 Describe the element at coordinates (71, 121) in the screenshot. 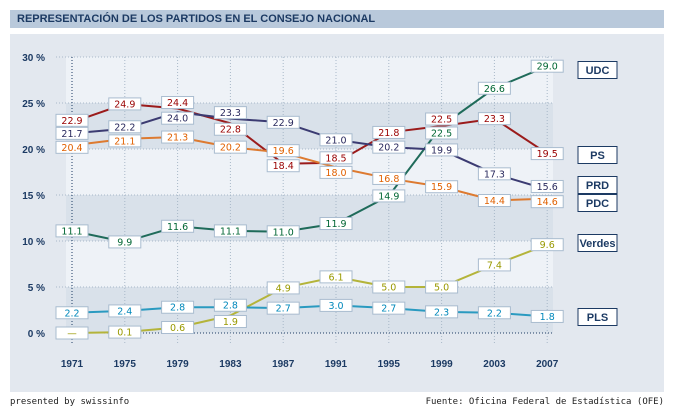

I see `data-label-ps: 22.9` at that location.